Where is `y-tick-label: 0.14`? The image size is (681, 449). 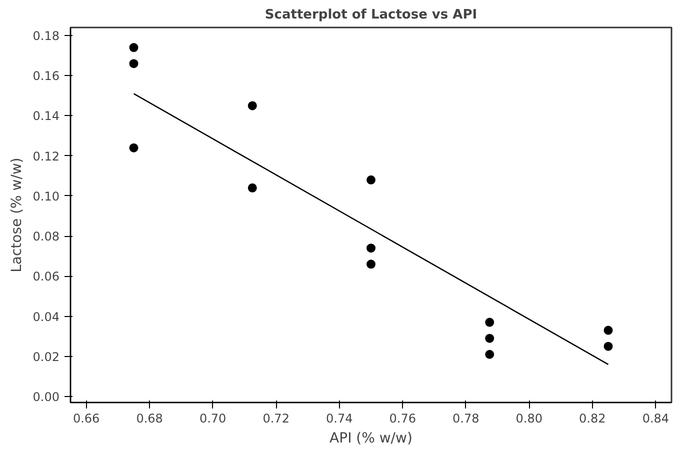 y-tick-label: 0.14 is located at coordinates (46, 116).